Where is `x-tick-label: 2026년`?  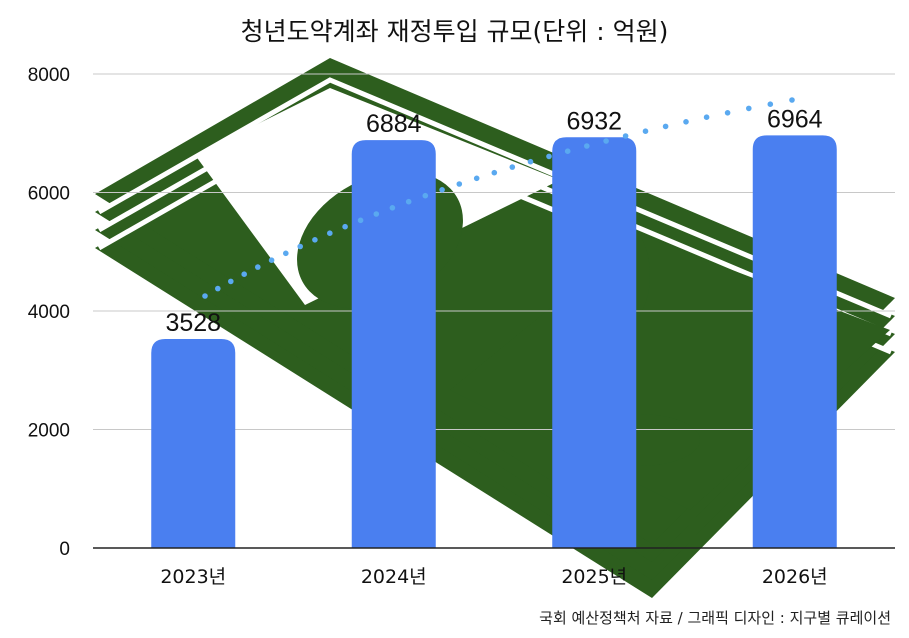 x-tick-label: 2026년 is located at coordinates (795, 577).